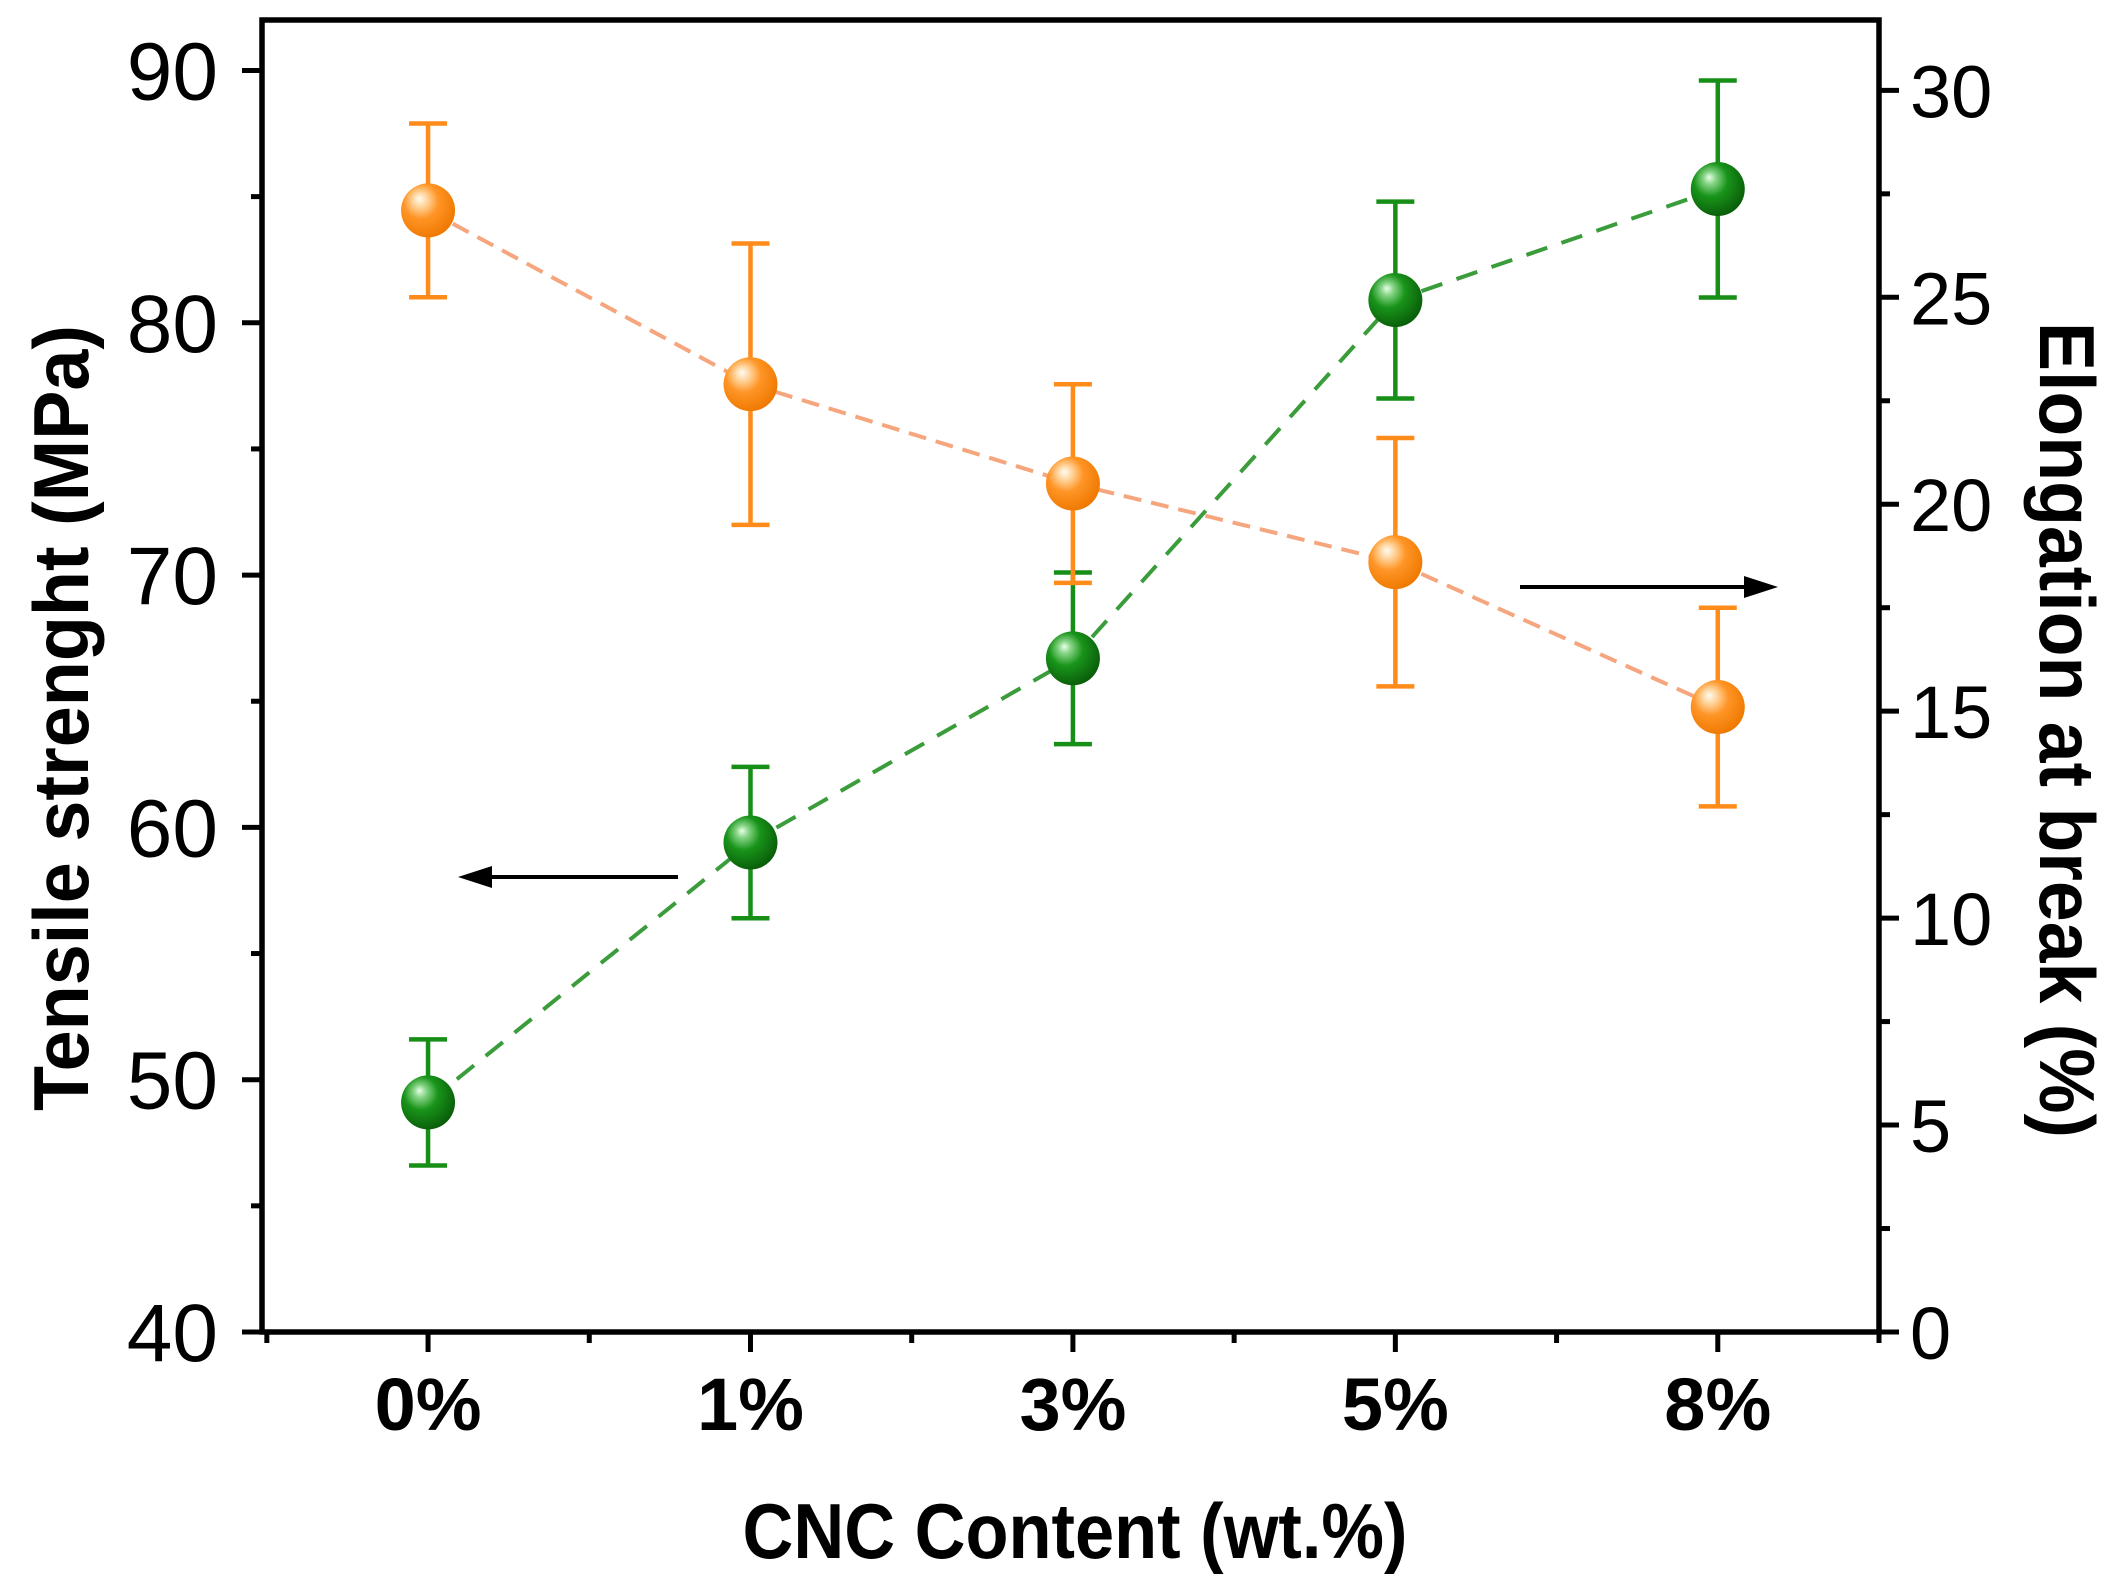 This screenshot has width=2114, height=1587. I want to click on y-right-tick-label: 20, so click(1951, 505).